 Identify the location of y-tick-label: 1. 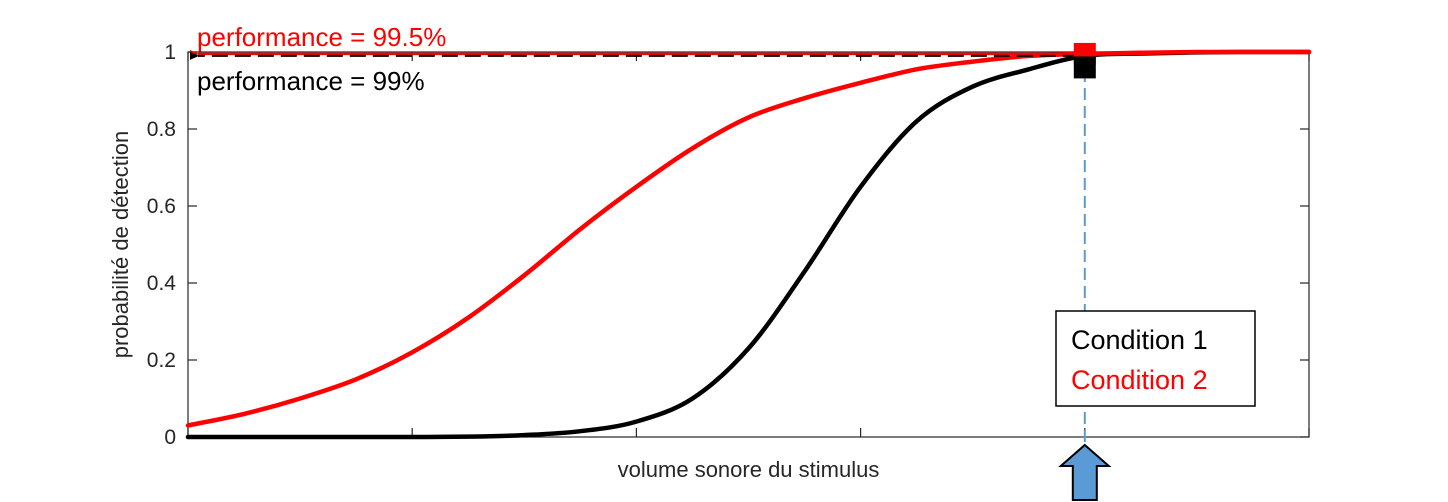
(170, 52).